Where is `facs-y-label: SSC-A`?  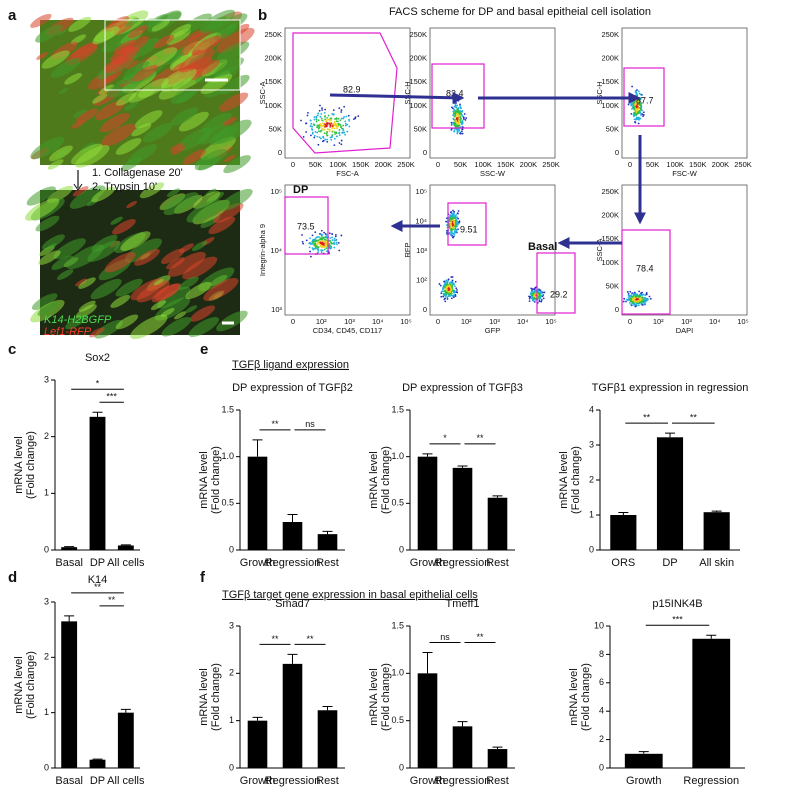 facs-y-label: SSC-A is located at coordinates (262, 93).